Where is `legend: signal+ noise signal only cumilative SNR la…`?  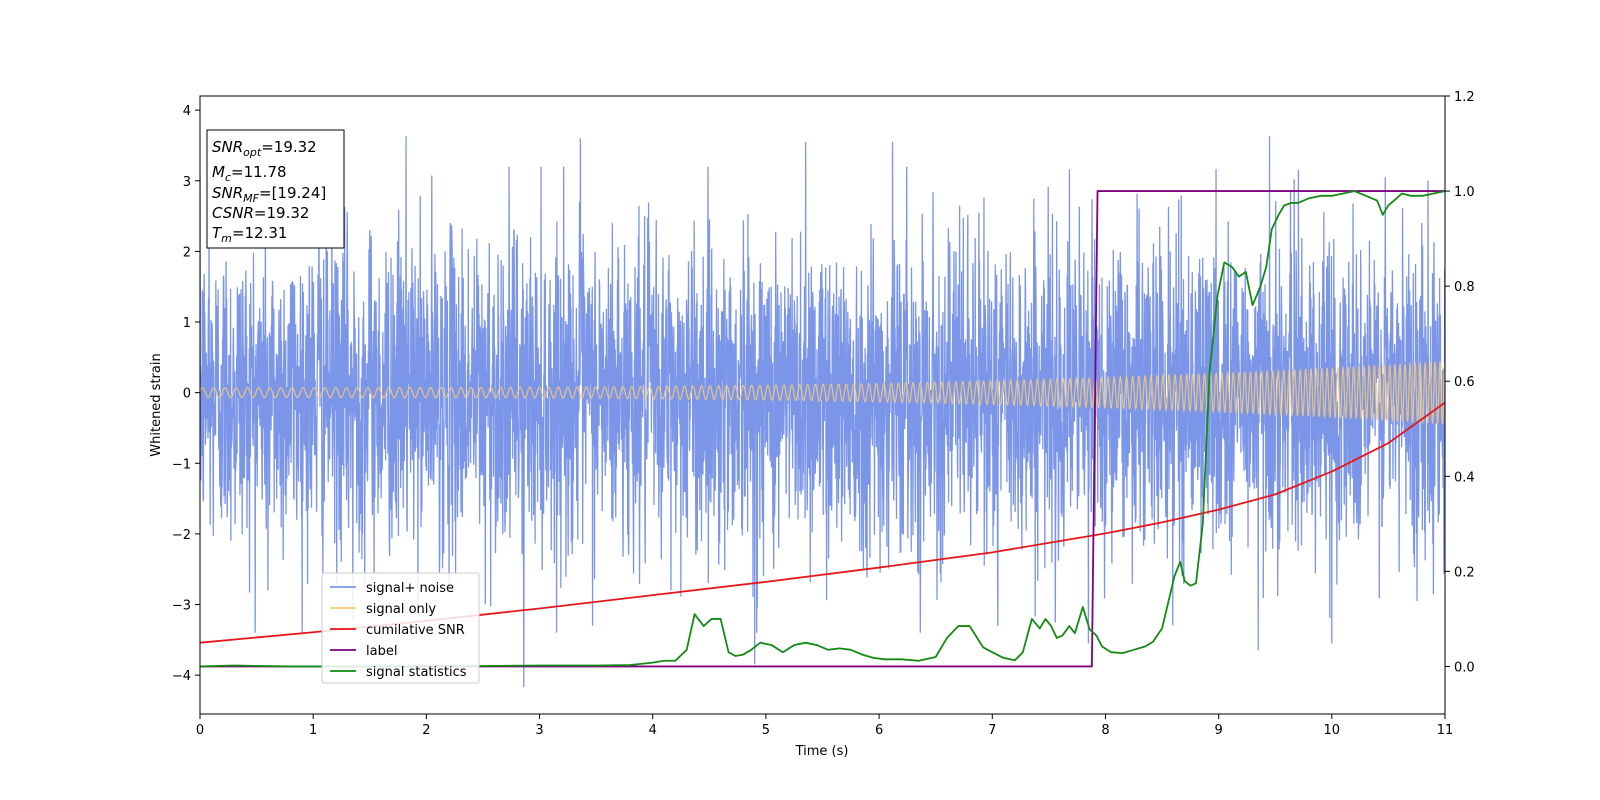 legend: signal+ noise signal only cumilative SNR la… is located at coordinates (400, 628).